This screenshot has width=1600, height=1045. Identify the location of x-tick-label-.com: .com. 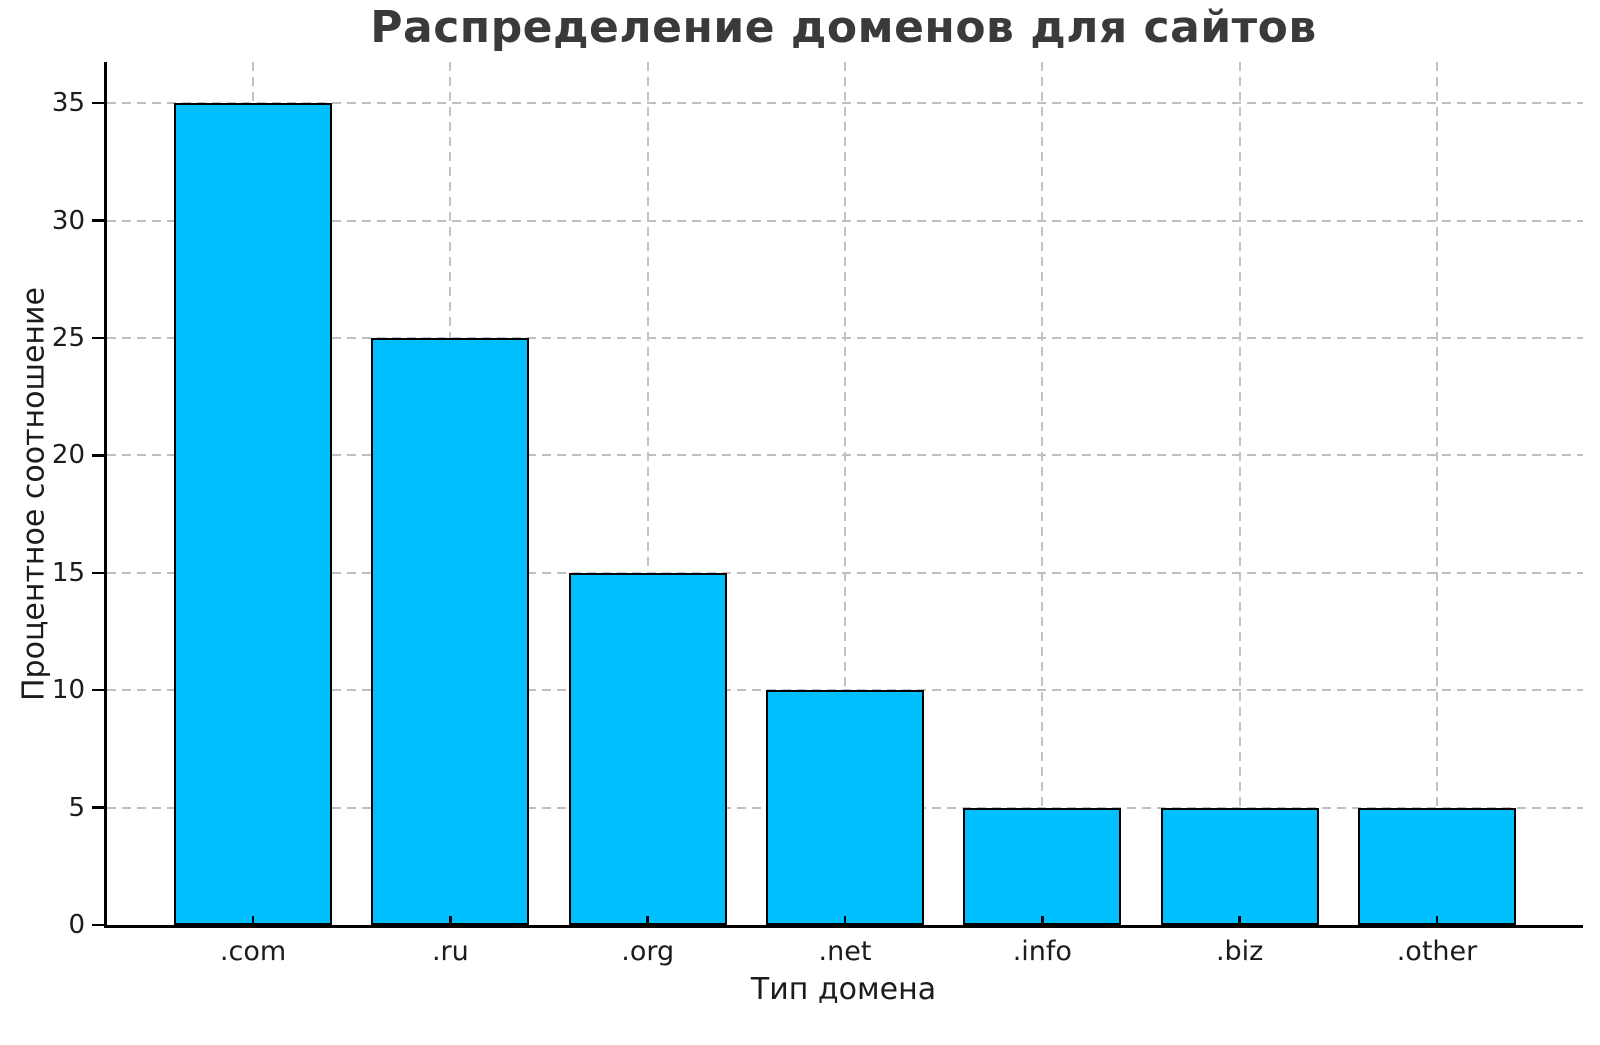
(253, 951).